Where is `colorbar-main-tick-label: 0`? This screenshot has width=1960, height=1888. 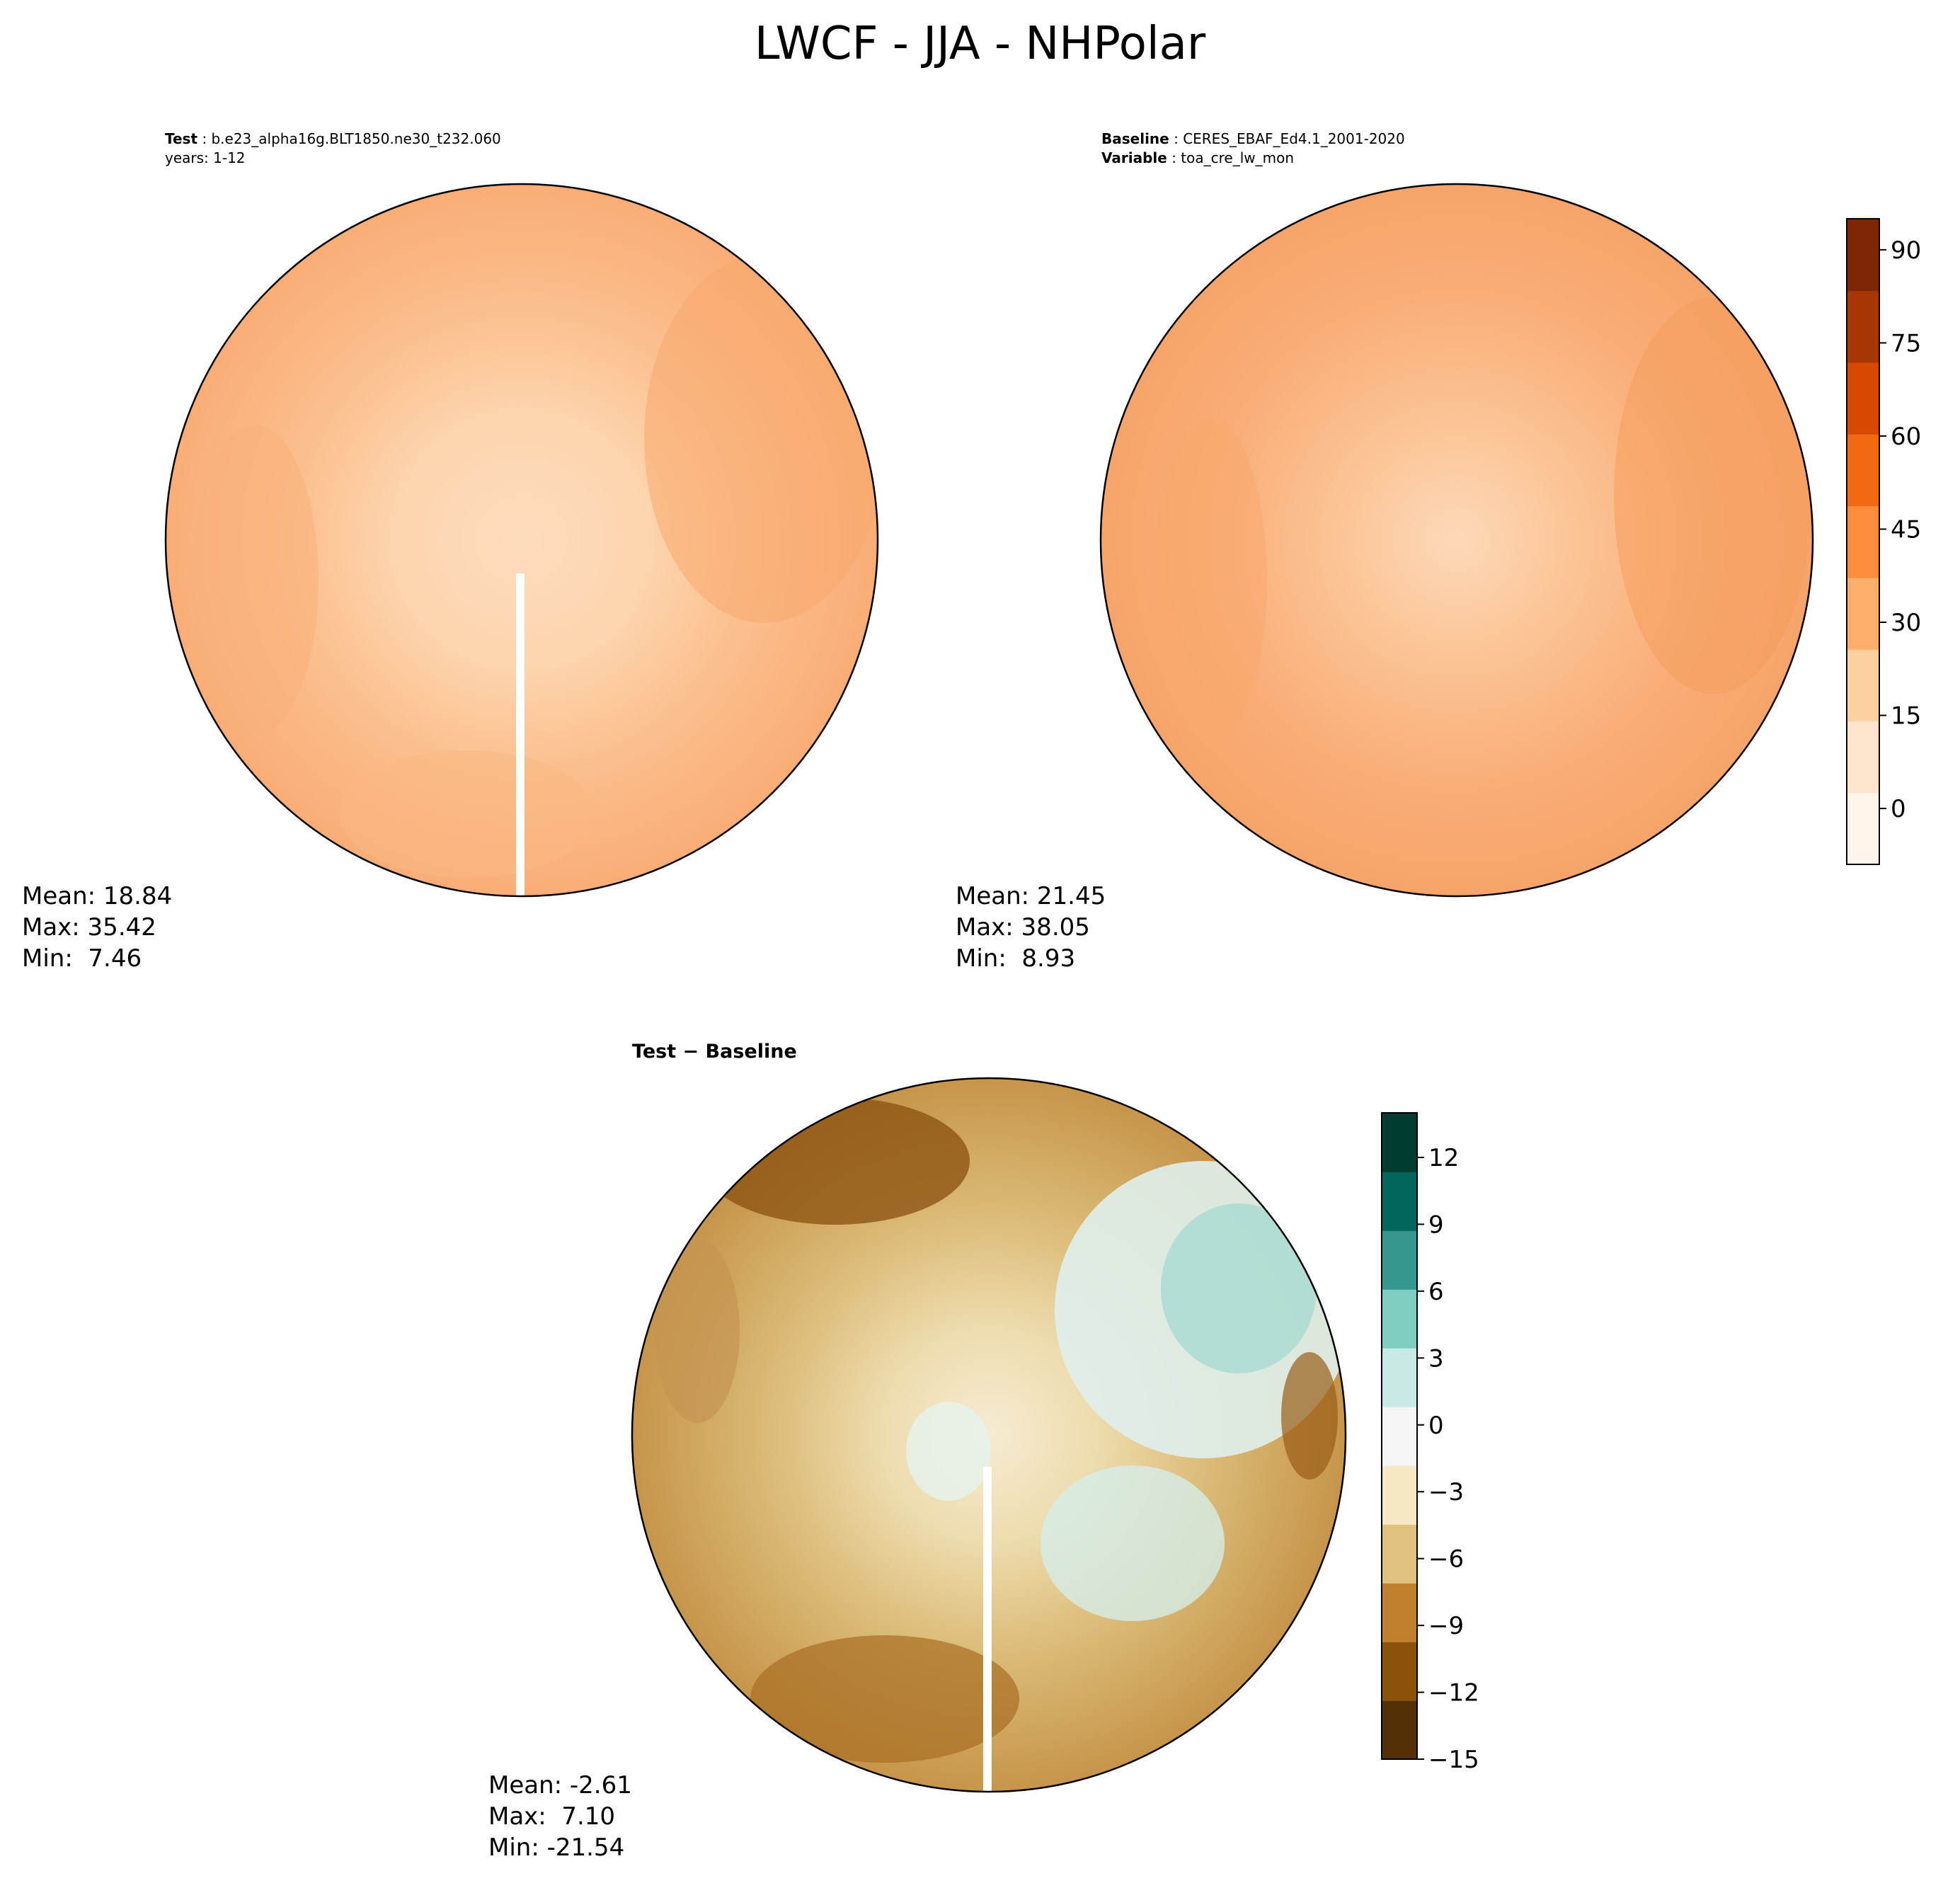
colorbar-main-tick-label: 0 is located at coordinates (1898, 809).